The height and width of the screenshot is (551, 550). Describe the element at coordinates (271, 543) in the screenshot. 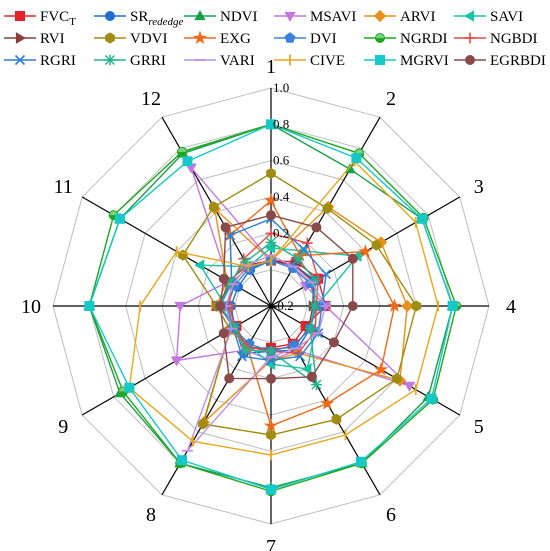

I see `category-label: 7` at that location.